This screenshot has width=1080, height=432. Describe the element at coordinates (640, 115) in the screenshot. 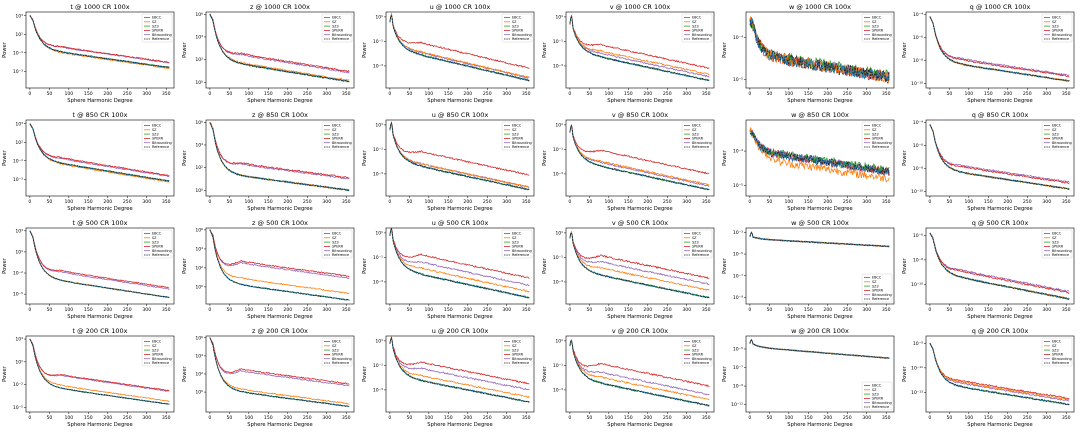

I see `subplot-title: v @ 850 CR 100x` at that location.